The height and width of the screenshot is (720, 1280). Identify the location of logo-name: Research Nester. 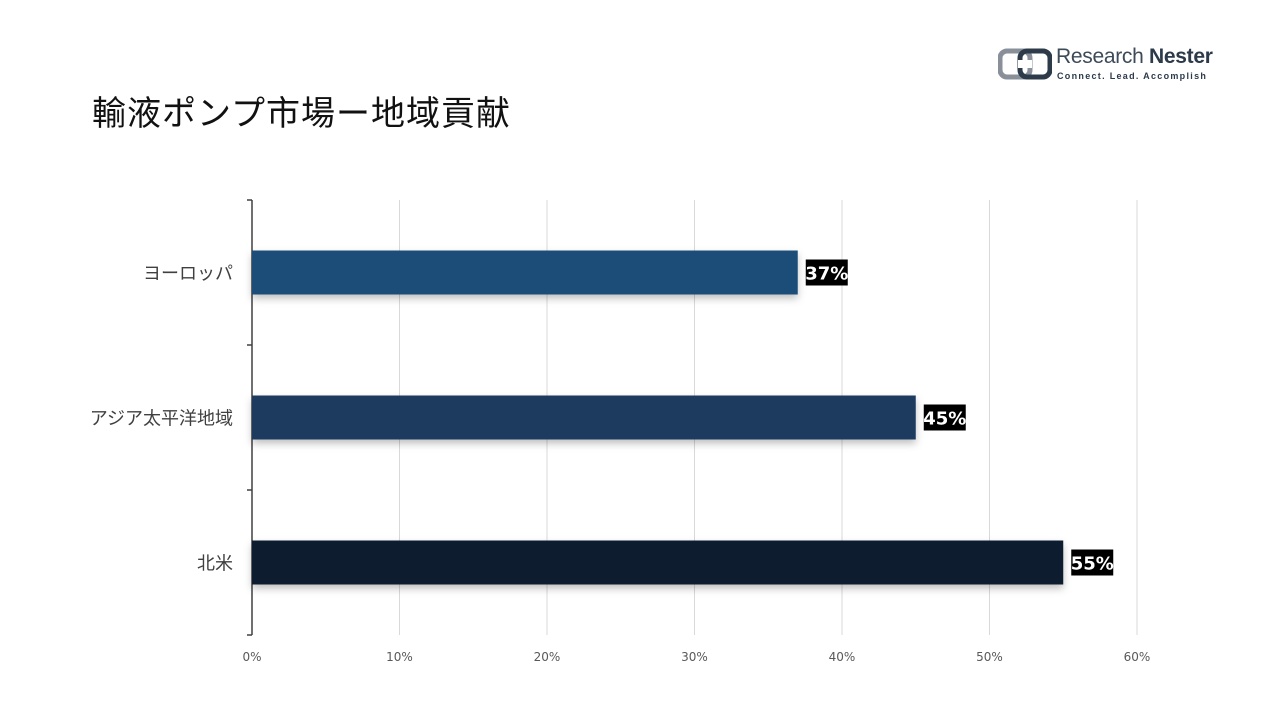
(1134, 57).